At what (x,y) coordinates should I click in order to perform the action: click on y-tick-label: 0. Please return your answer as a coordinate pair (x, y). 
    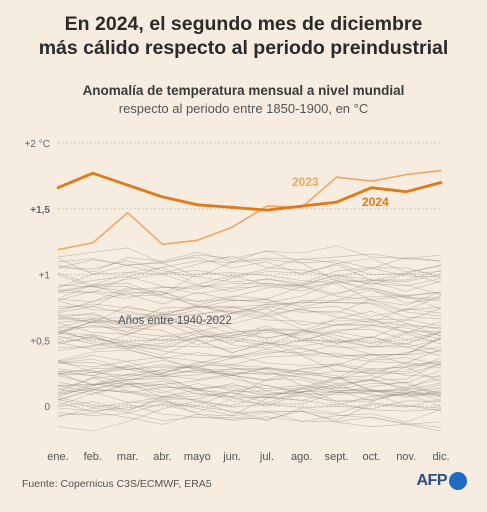
    Looking at the image, I should click on (47, 407).